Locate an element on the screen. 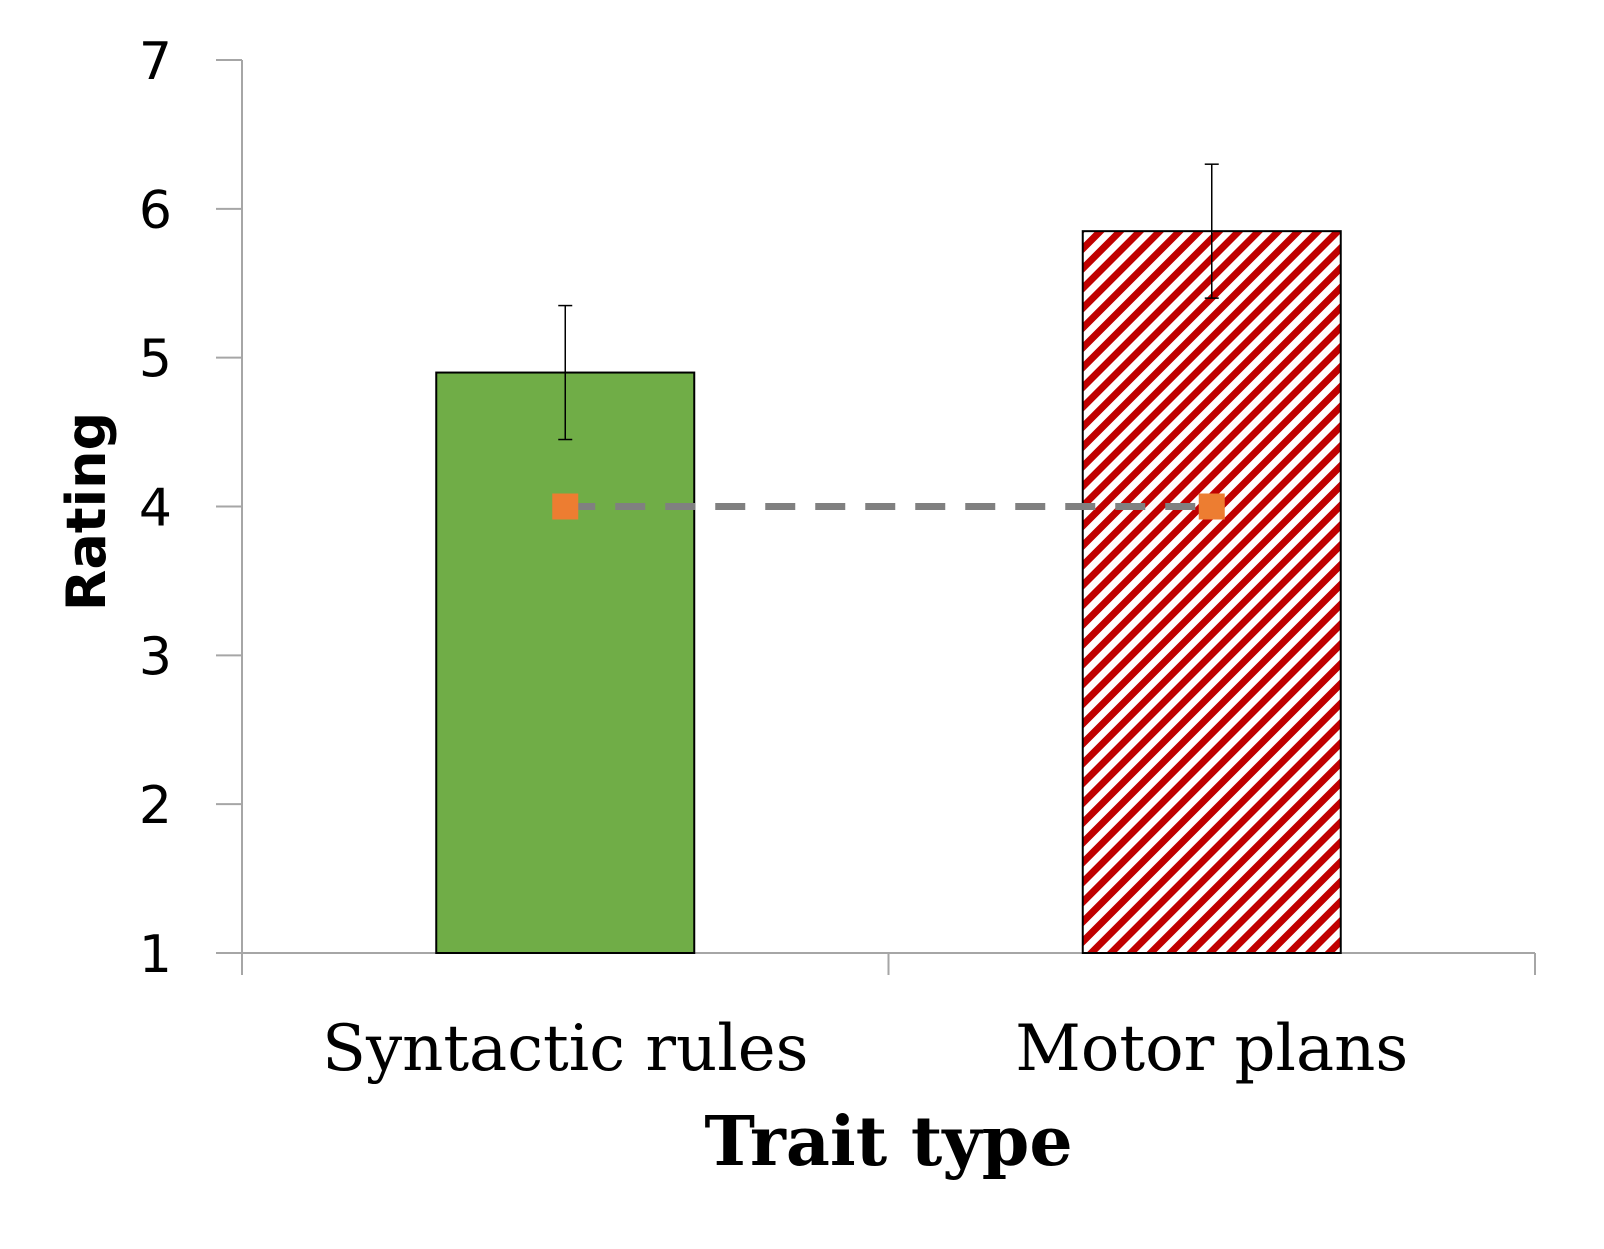  y-tick-label: 6 is located at coordinates (155, 211).